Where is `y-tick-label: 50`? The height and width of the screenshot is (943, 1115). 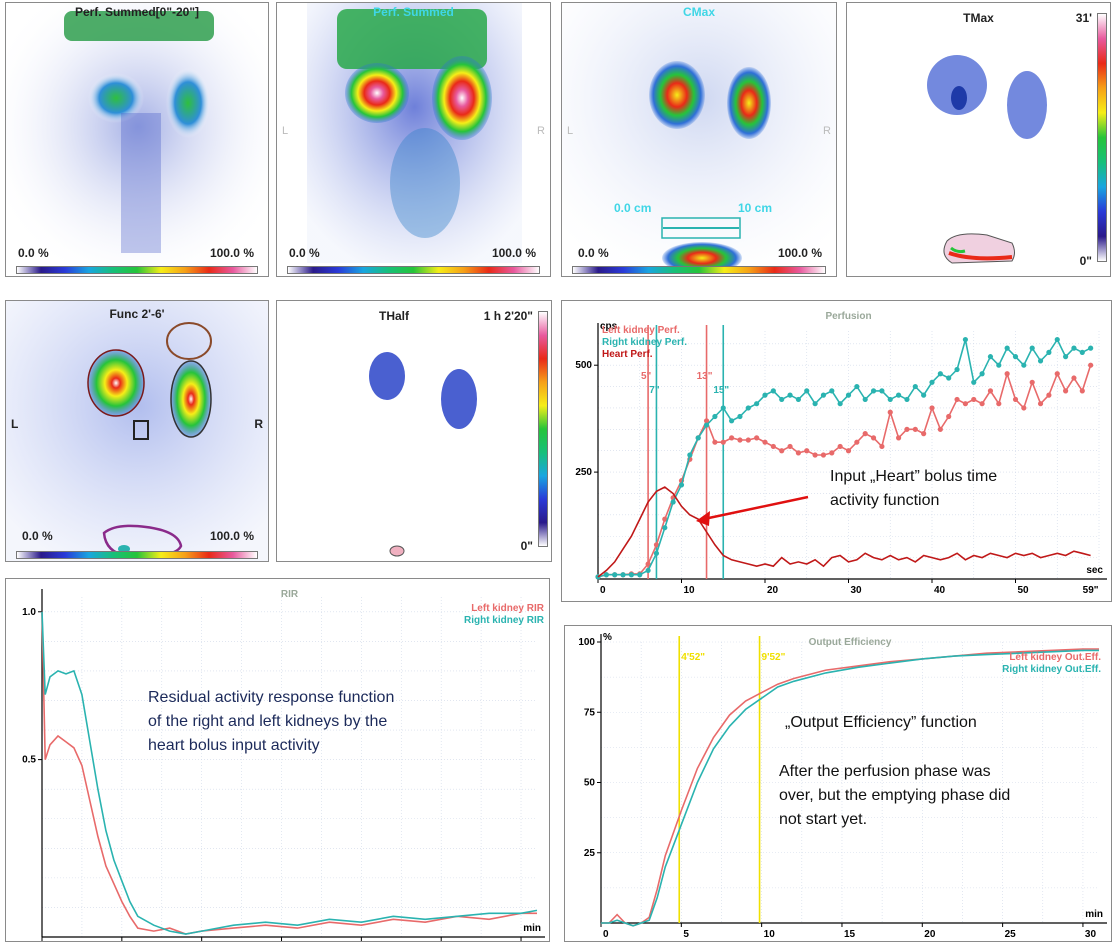
y-tick-label: 50 is located at coordinates (590, 783).